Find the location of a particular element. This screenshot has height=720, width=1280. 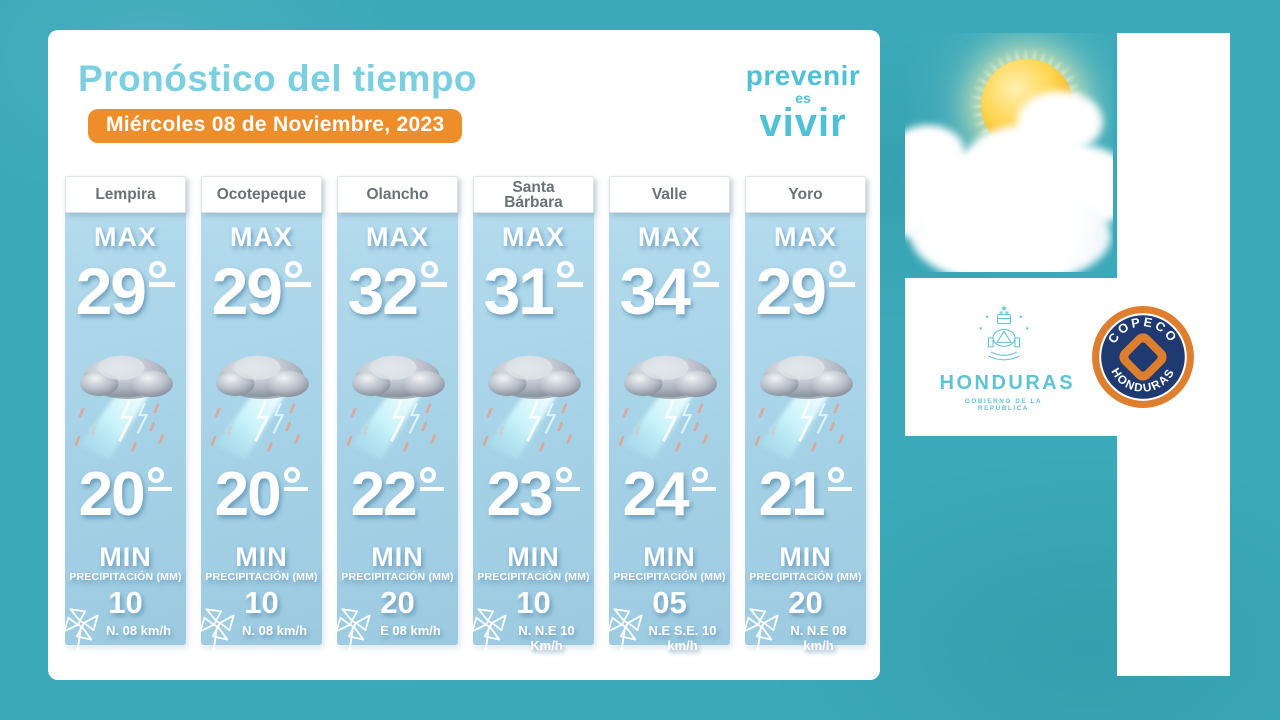

department-header: Santa Bárbara is located at coordinates (533, 194).